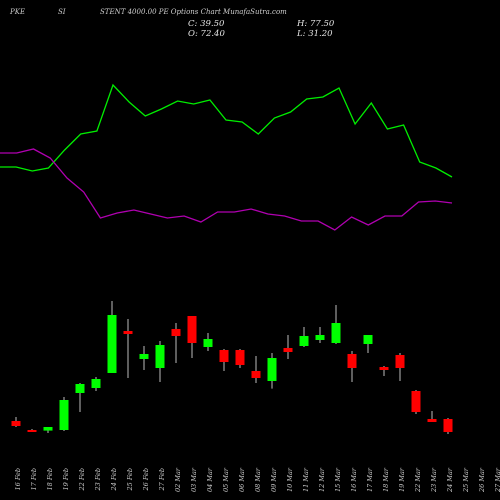 Image resolution: width=500 pixels, height=500 pixels. I want to click on x-tick-label: 16 Mar, so click(354, 479).